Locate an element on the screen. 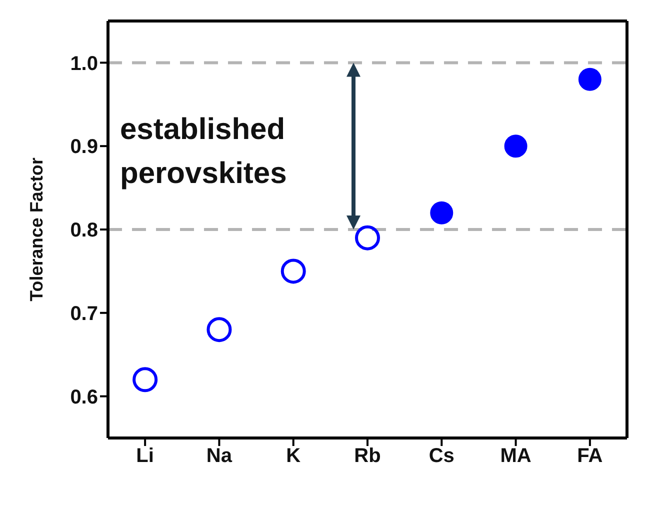 This screenshot has height=506, width=657. x-tick-label: MA is located at coordinates (516, 456).